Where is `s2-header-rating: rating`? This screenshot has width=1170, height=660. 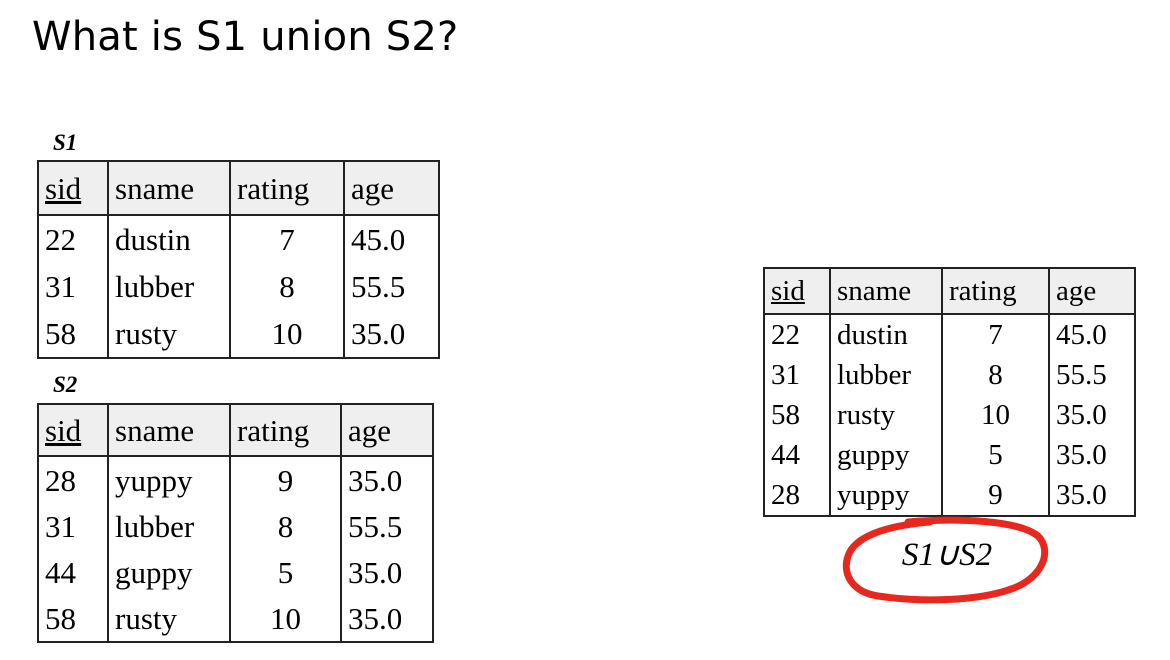 s2-header-rating: rating is located at coordinates (285, 430).